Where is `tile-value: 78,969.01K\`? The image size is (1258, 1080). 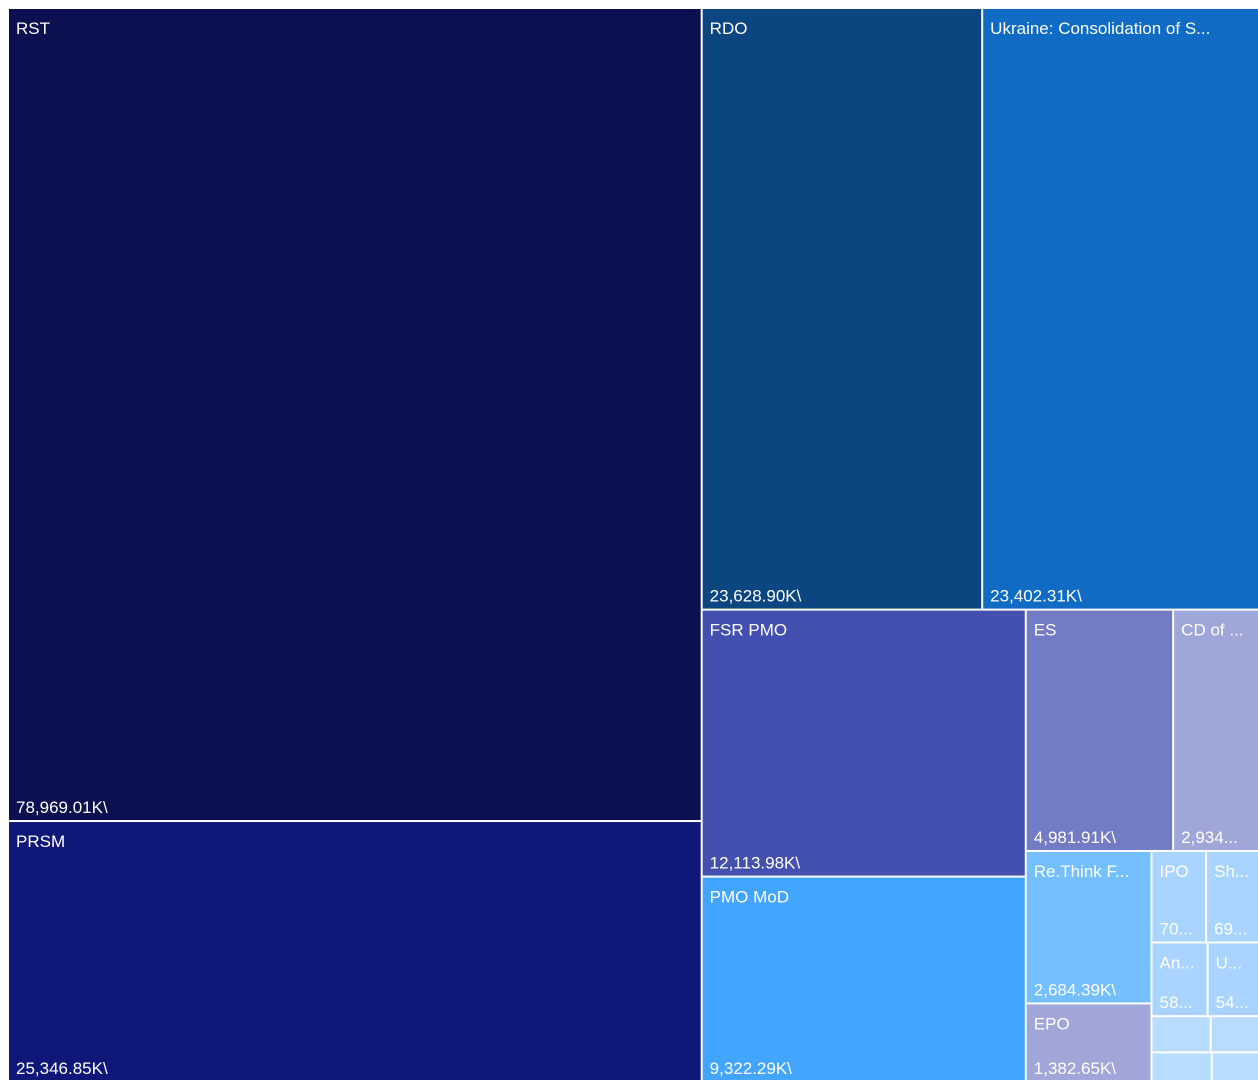
tile-value: 78,969.01K\ is located at coordinates (62, 807).